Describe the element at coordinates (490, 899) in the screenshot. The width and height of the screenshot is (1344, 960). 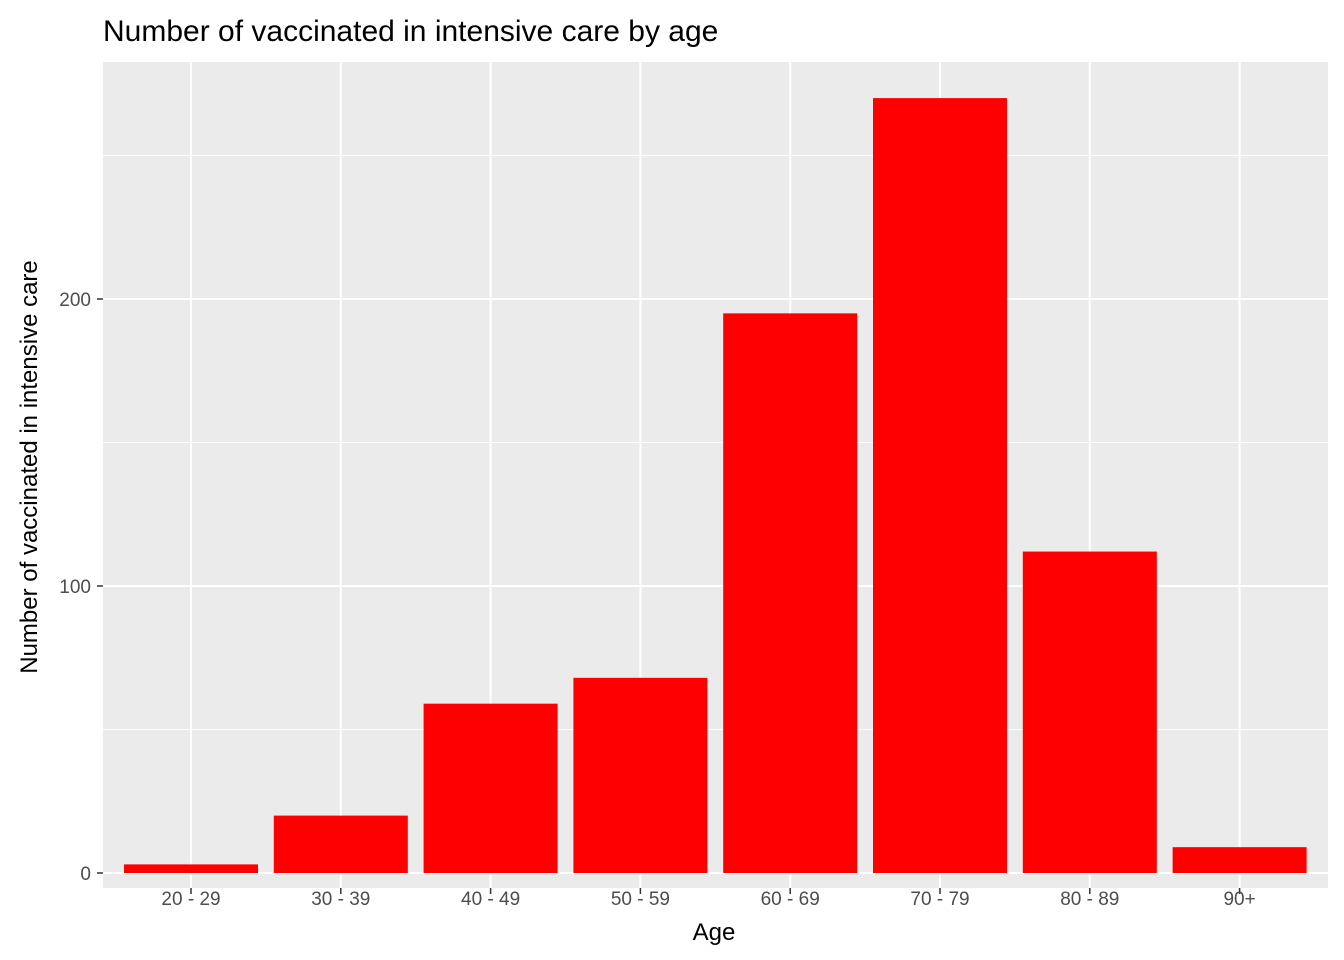
I see `x-tick-label: 40 - 49` at that location.